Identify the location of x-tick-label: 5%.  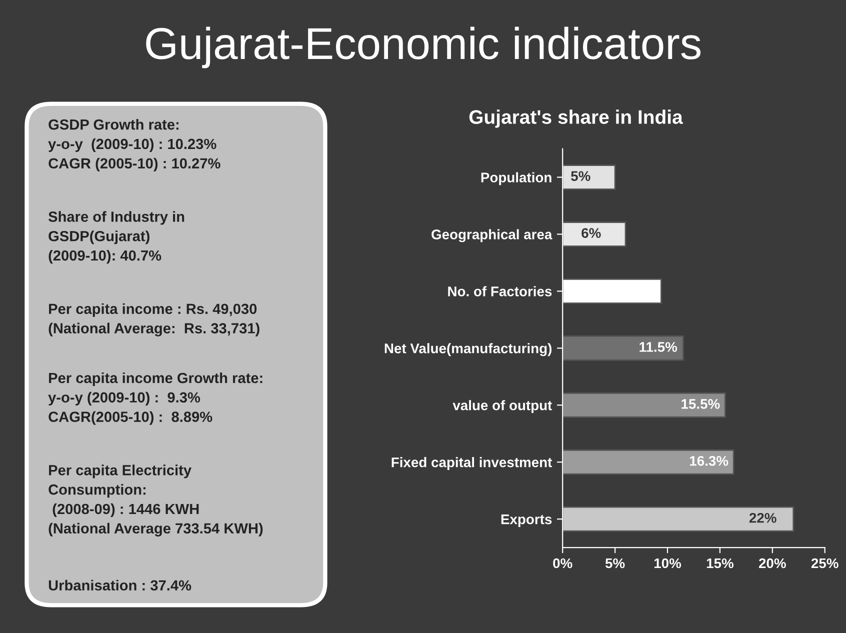
(615, 563).